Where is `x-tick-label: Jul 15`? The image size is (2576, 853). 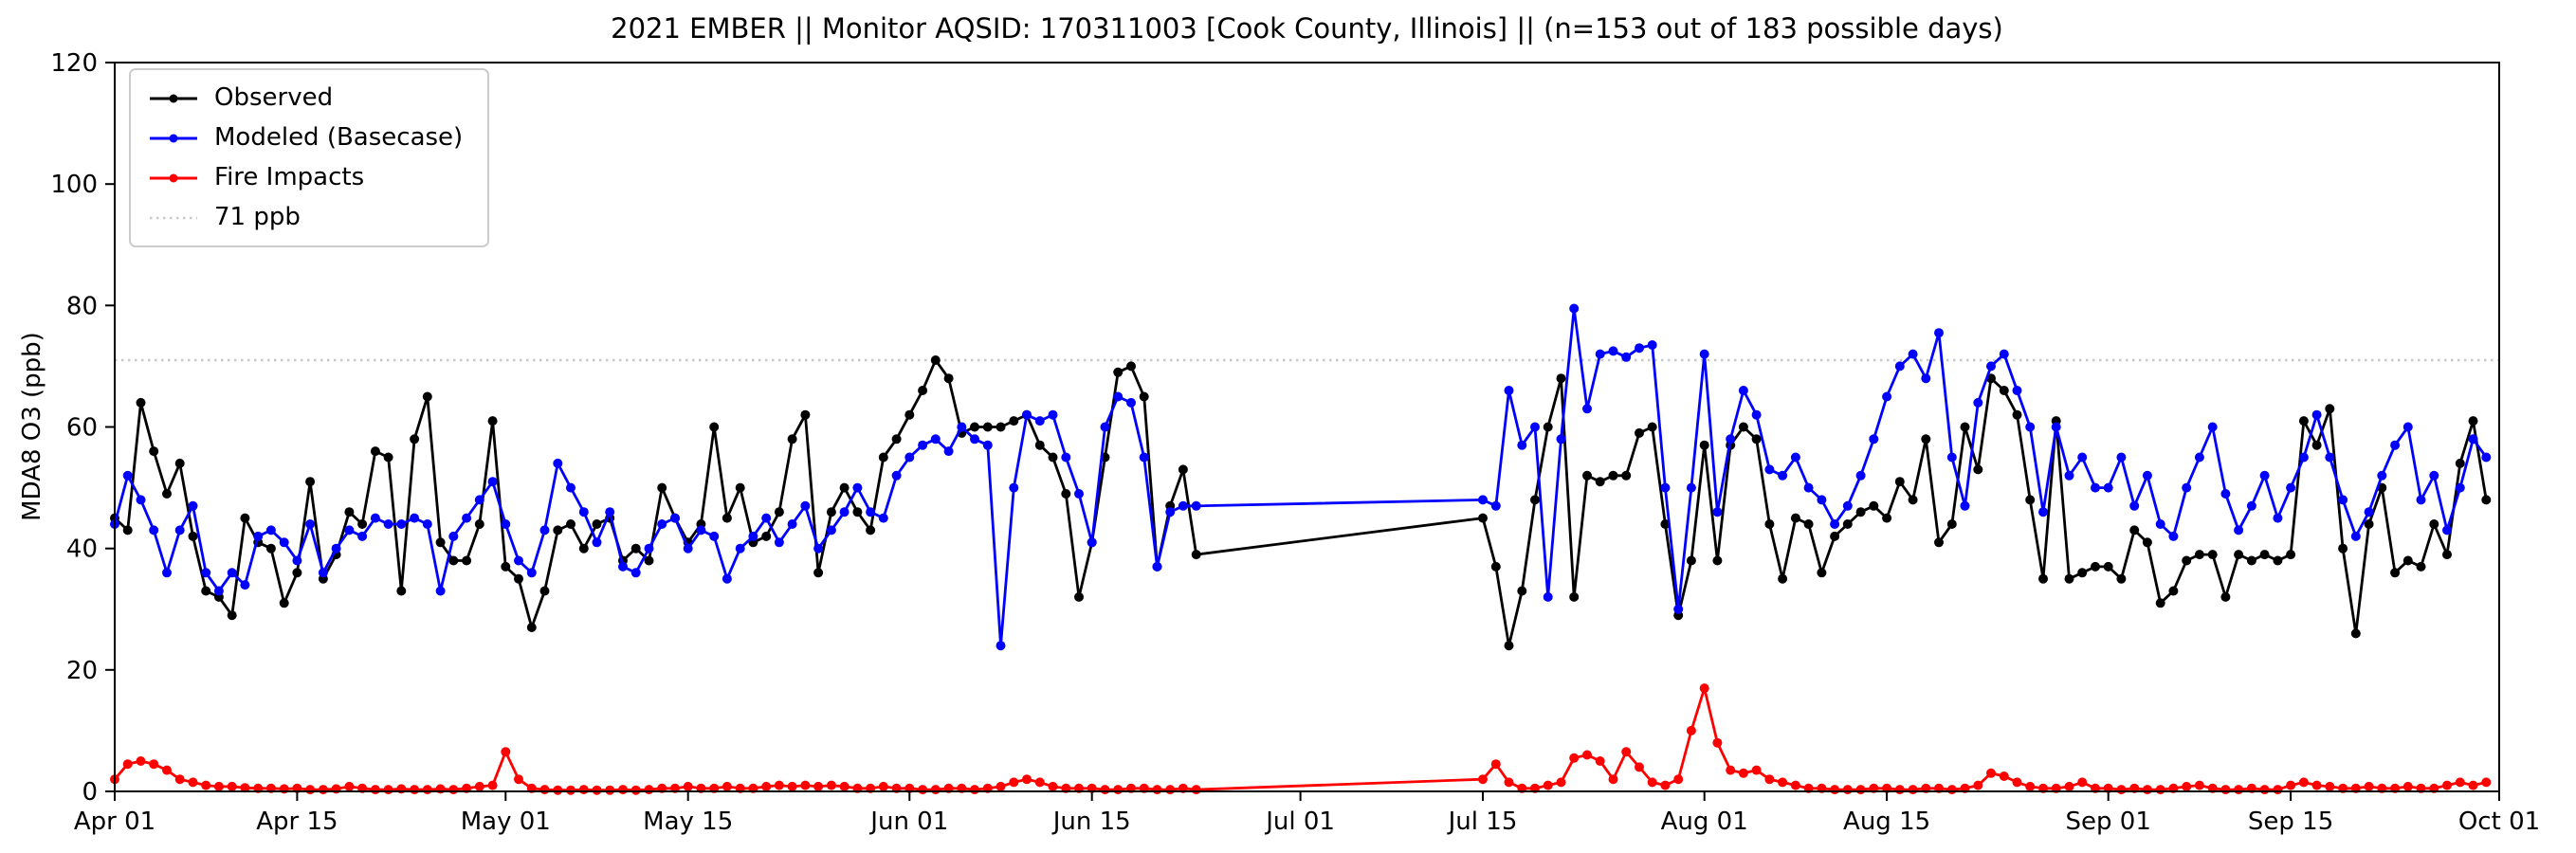 x-tick-label: Jul 15 is located at coordinates (1482, 822).